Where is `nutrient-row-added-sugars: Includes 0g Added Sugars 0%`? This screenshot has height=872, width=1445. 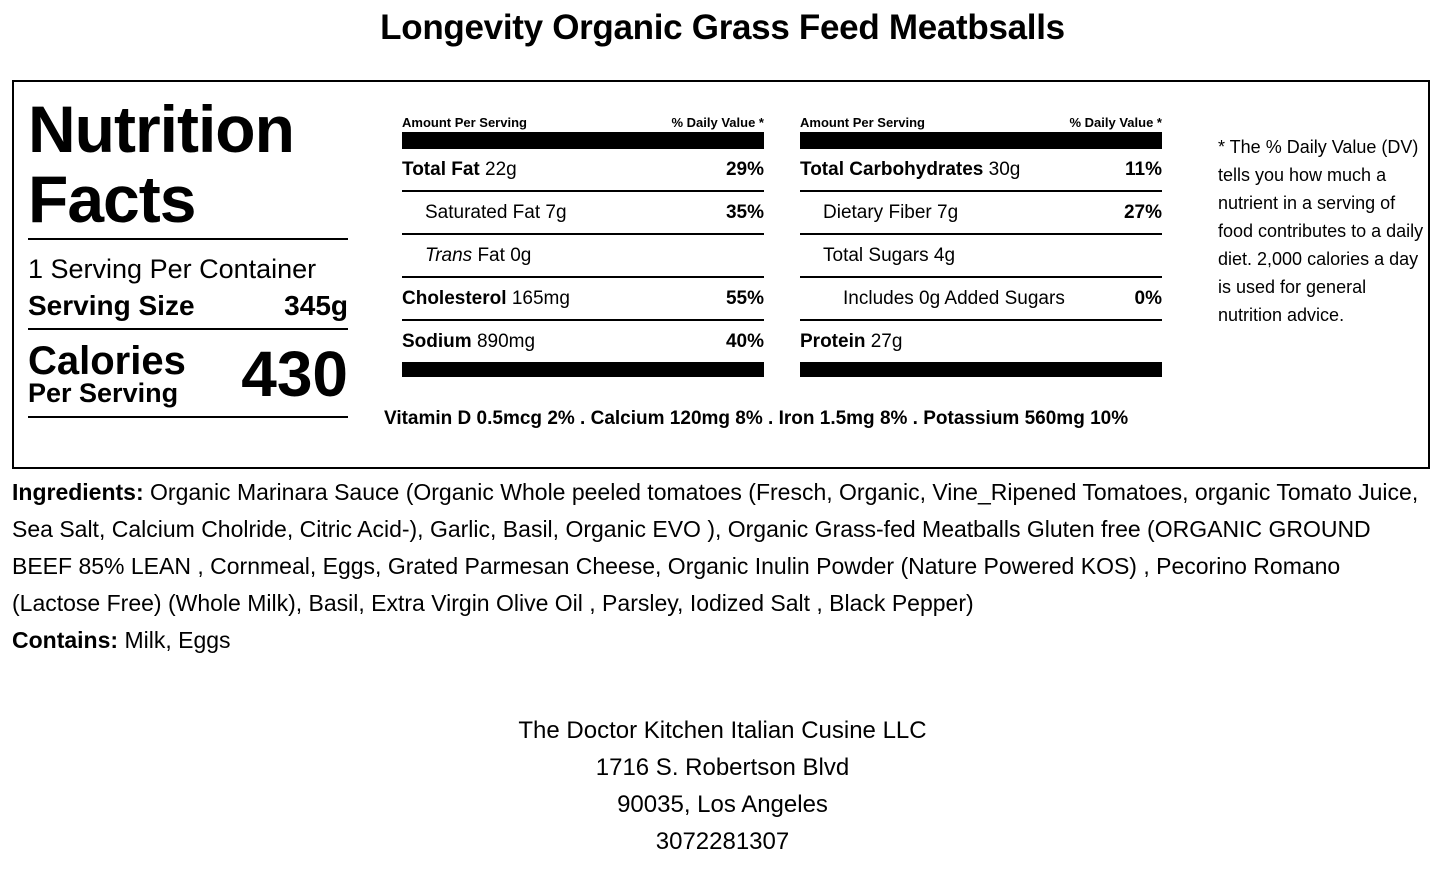
nutrient-row-added-sugars: Includes 0g Added Sugars 0% is located at coordinates (981, 299).